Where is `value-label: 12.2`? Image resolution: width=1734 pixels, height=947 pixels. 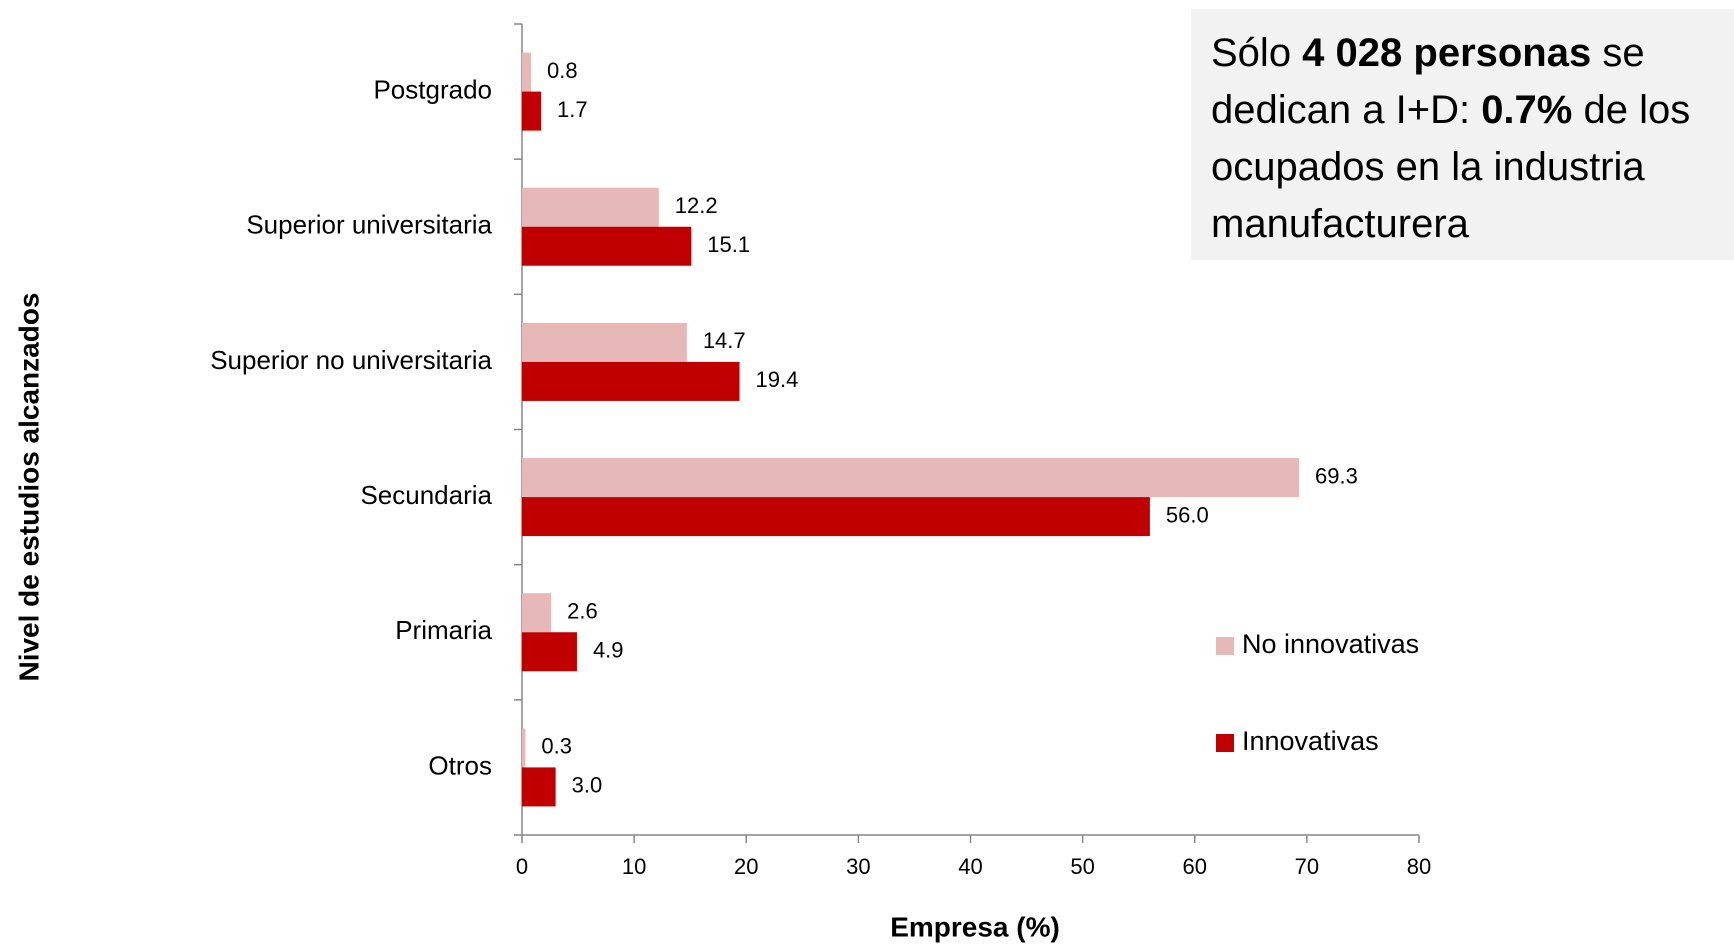
value-label: 12.2 is located at coordinates (696, 205).